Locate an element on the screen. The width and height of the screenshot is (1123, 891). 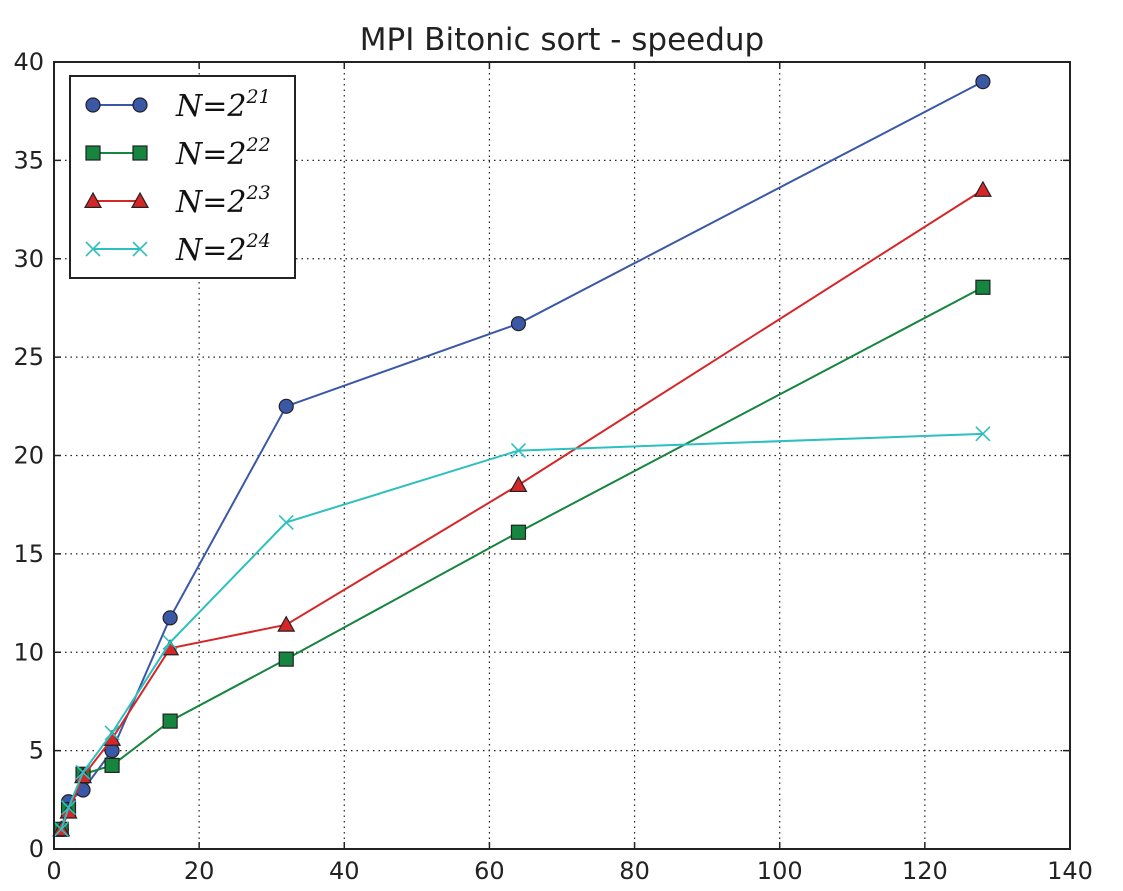
legend-item: N=222 is located at coordinates (178, 153).